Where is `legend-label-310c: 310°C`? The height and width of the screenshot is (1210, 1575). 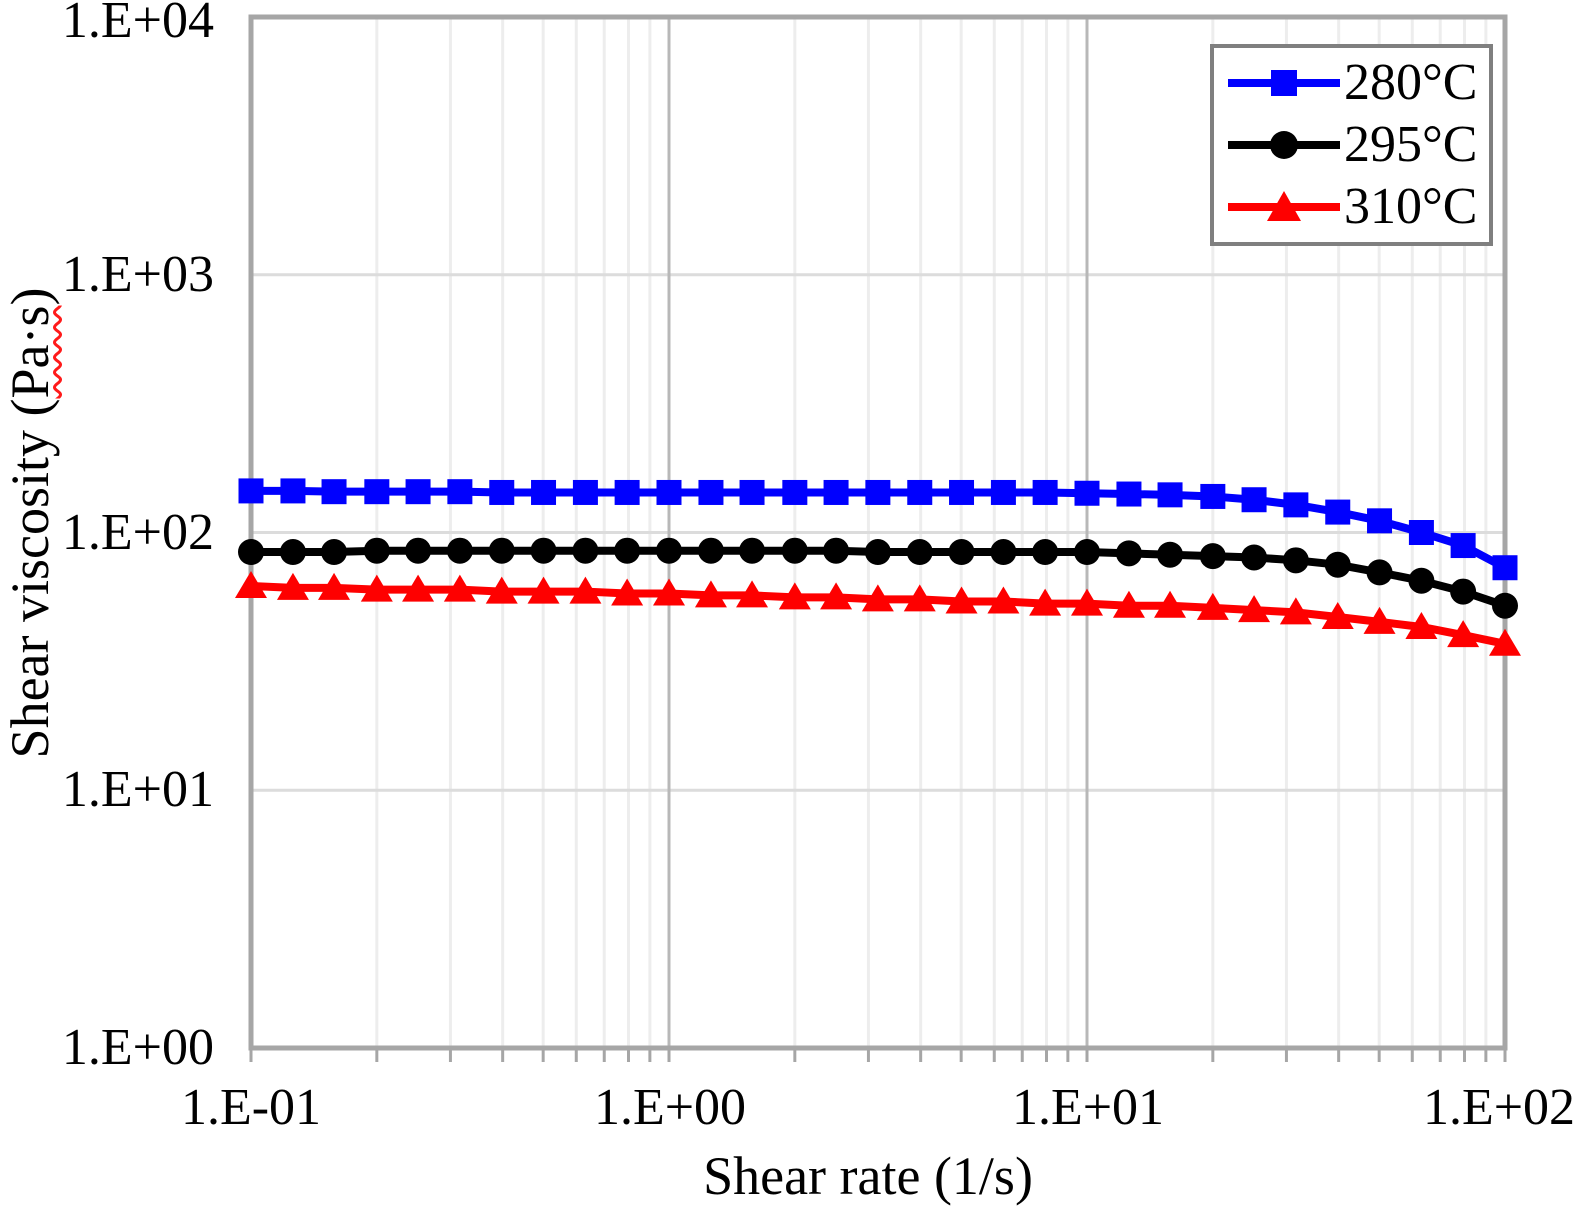 legend-label-310c: 310°C is located at coordinates (1411, 206).